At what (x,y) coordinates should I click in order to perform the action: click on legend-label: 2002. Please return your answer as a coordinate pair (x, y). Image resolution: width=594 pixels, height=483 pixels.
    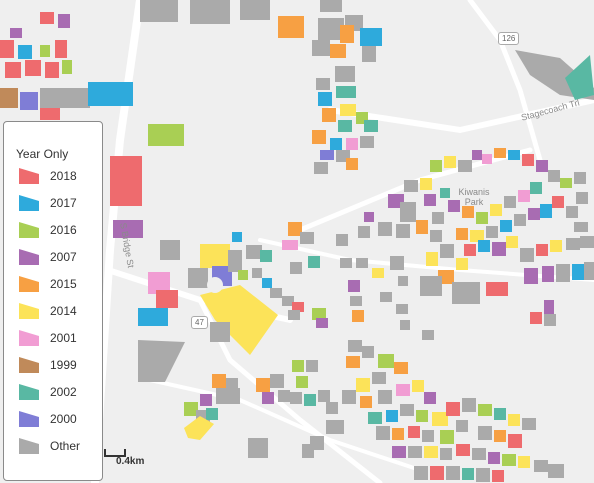
    Looking at the image, I should click on (63, 392).